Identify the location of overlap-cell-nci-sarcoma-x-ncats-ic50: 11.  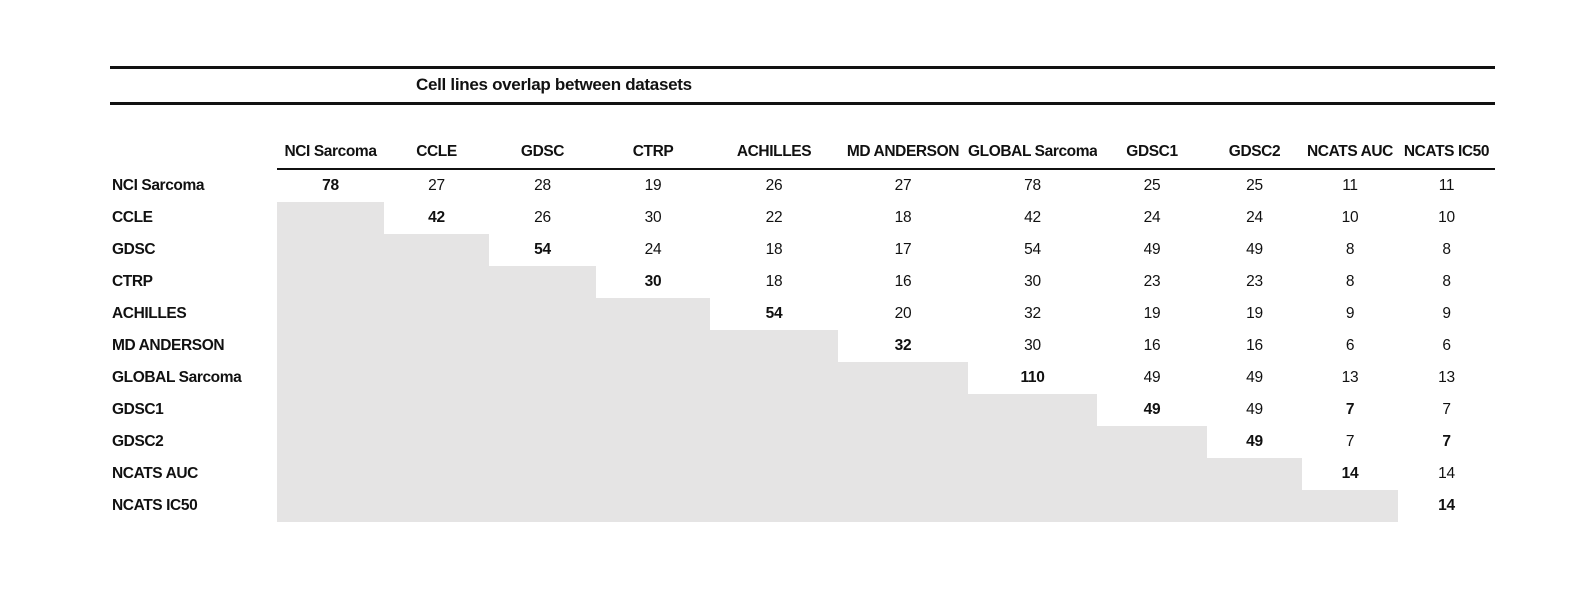
(1446, 185).